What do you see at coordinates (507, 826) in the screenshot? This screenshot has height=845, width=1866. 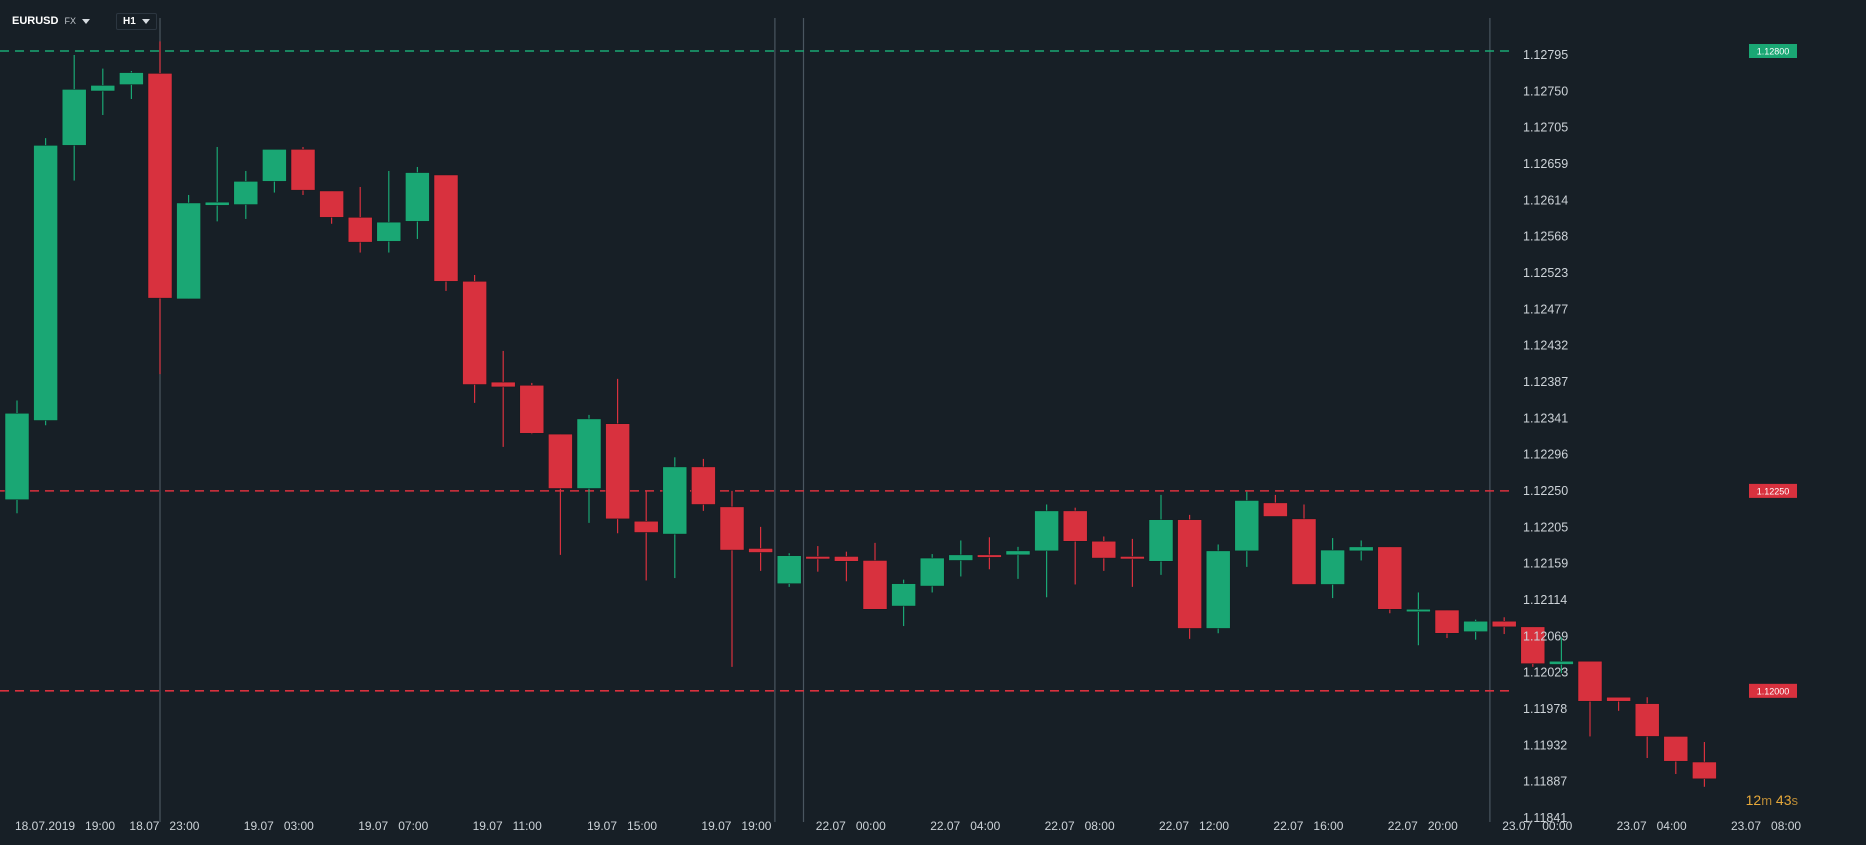 I see `x-axis-tick-label: 19.07 11:00` at bounding box center [507, 826].